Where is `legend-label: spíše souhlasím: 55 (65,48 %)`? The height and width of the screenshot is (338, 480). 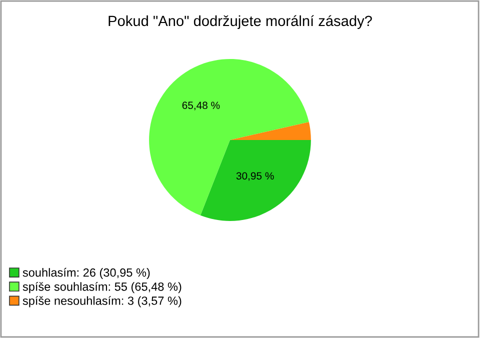
legend-label: spíše souhlasím: 55 (65,48 %) is located at coordinates (102, 288).